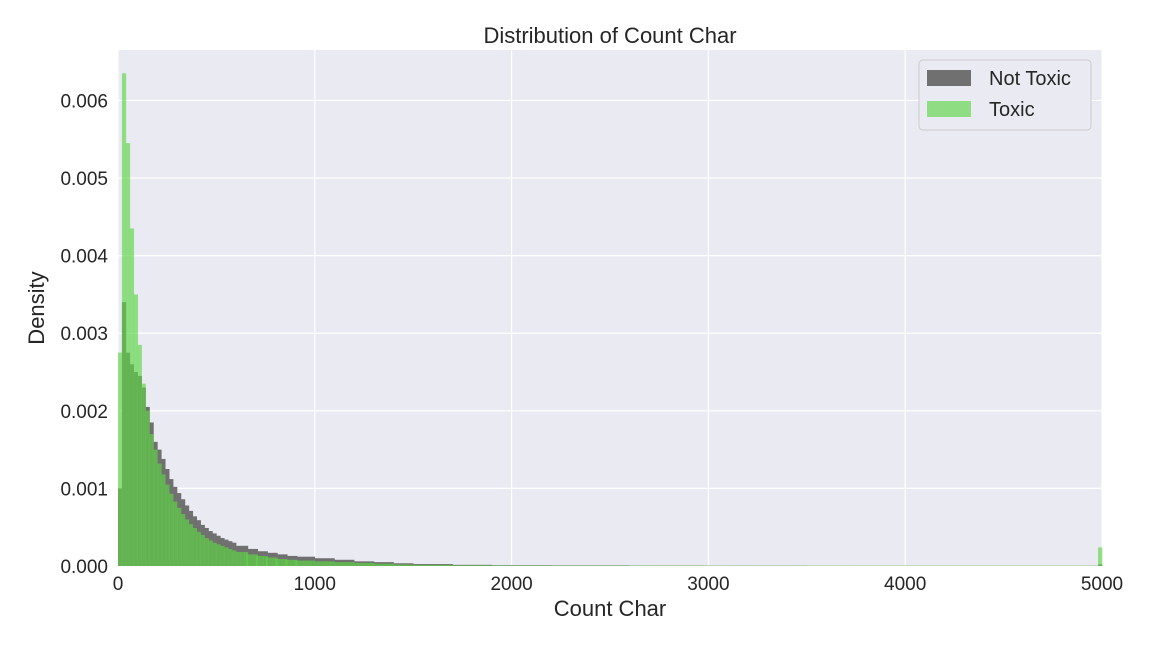 The image size is (1152, 648). Describe the element at coordinates (84, 567) in the screenshot. I see `y-tick-label-0: 0.000` at that location.